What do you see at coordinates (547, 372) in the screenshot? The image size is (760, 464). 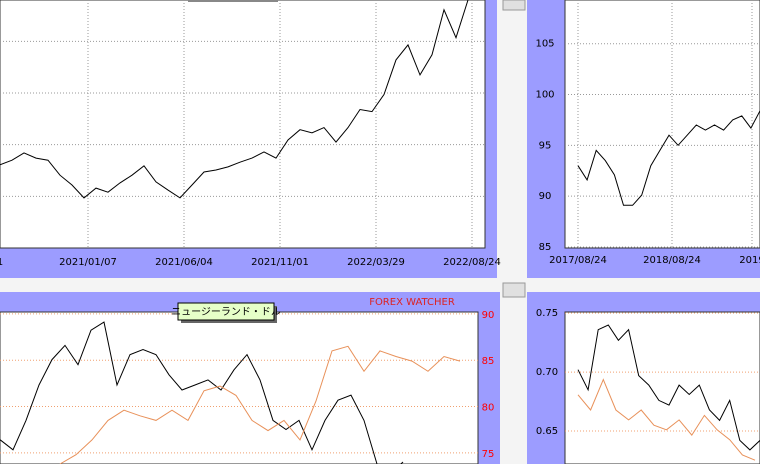 I see `y-tick-label: 0.70` at bounding box center [547, 372].